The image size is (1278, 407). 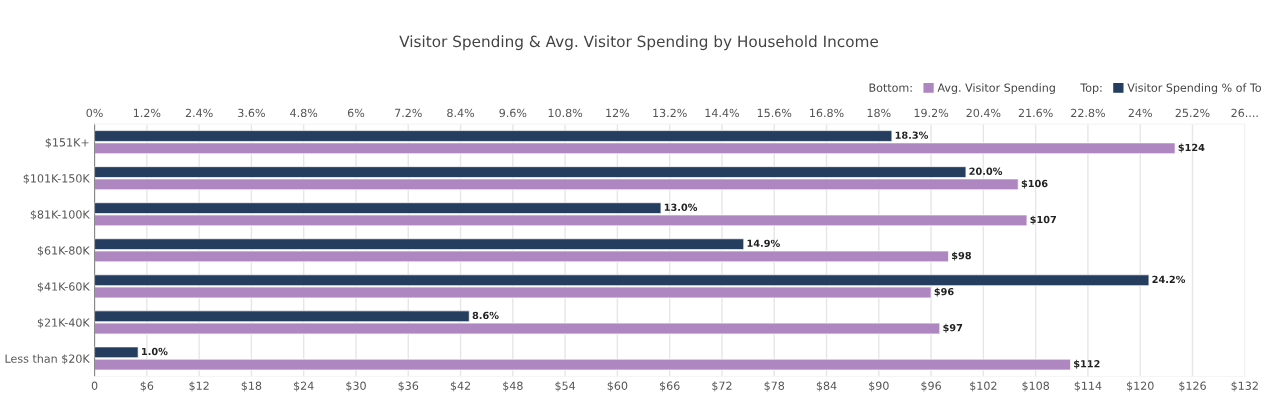 What do you see at coordinates (961, 256) in the screenshot?
I see `data-label: $98` at bounding box center [961, 256].